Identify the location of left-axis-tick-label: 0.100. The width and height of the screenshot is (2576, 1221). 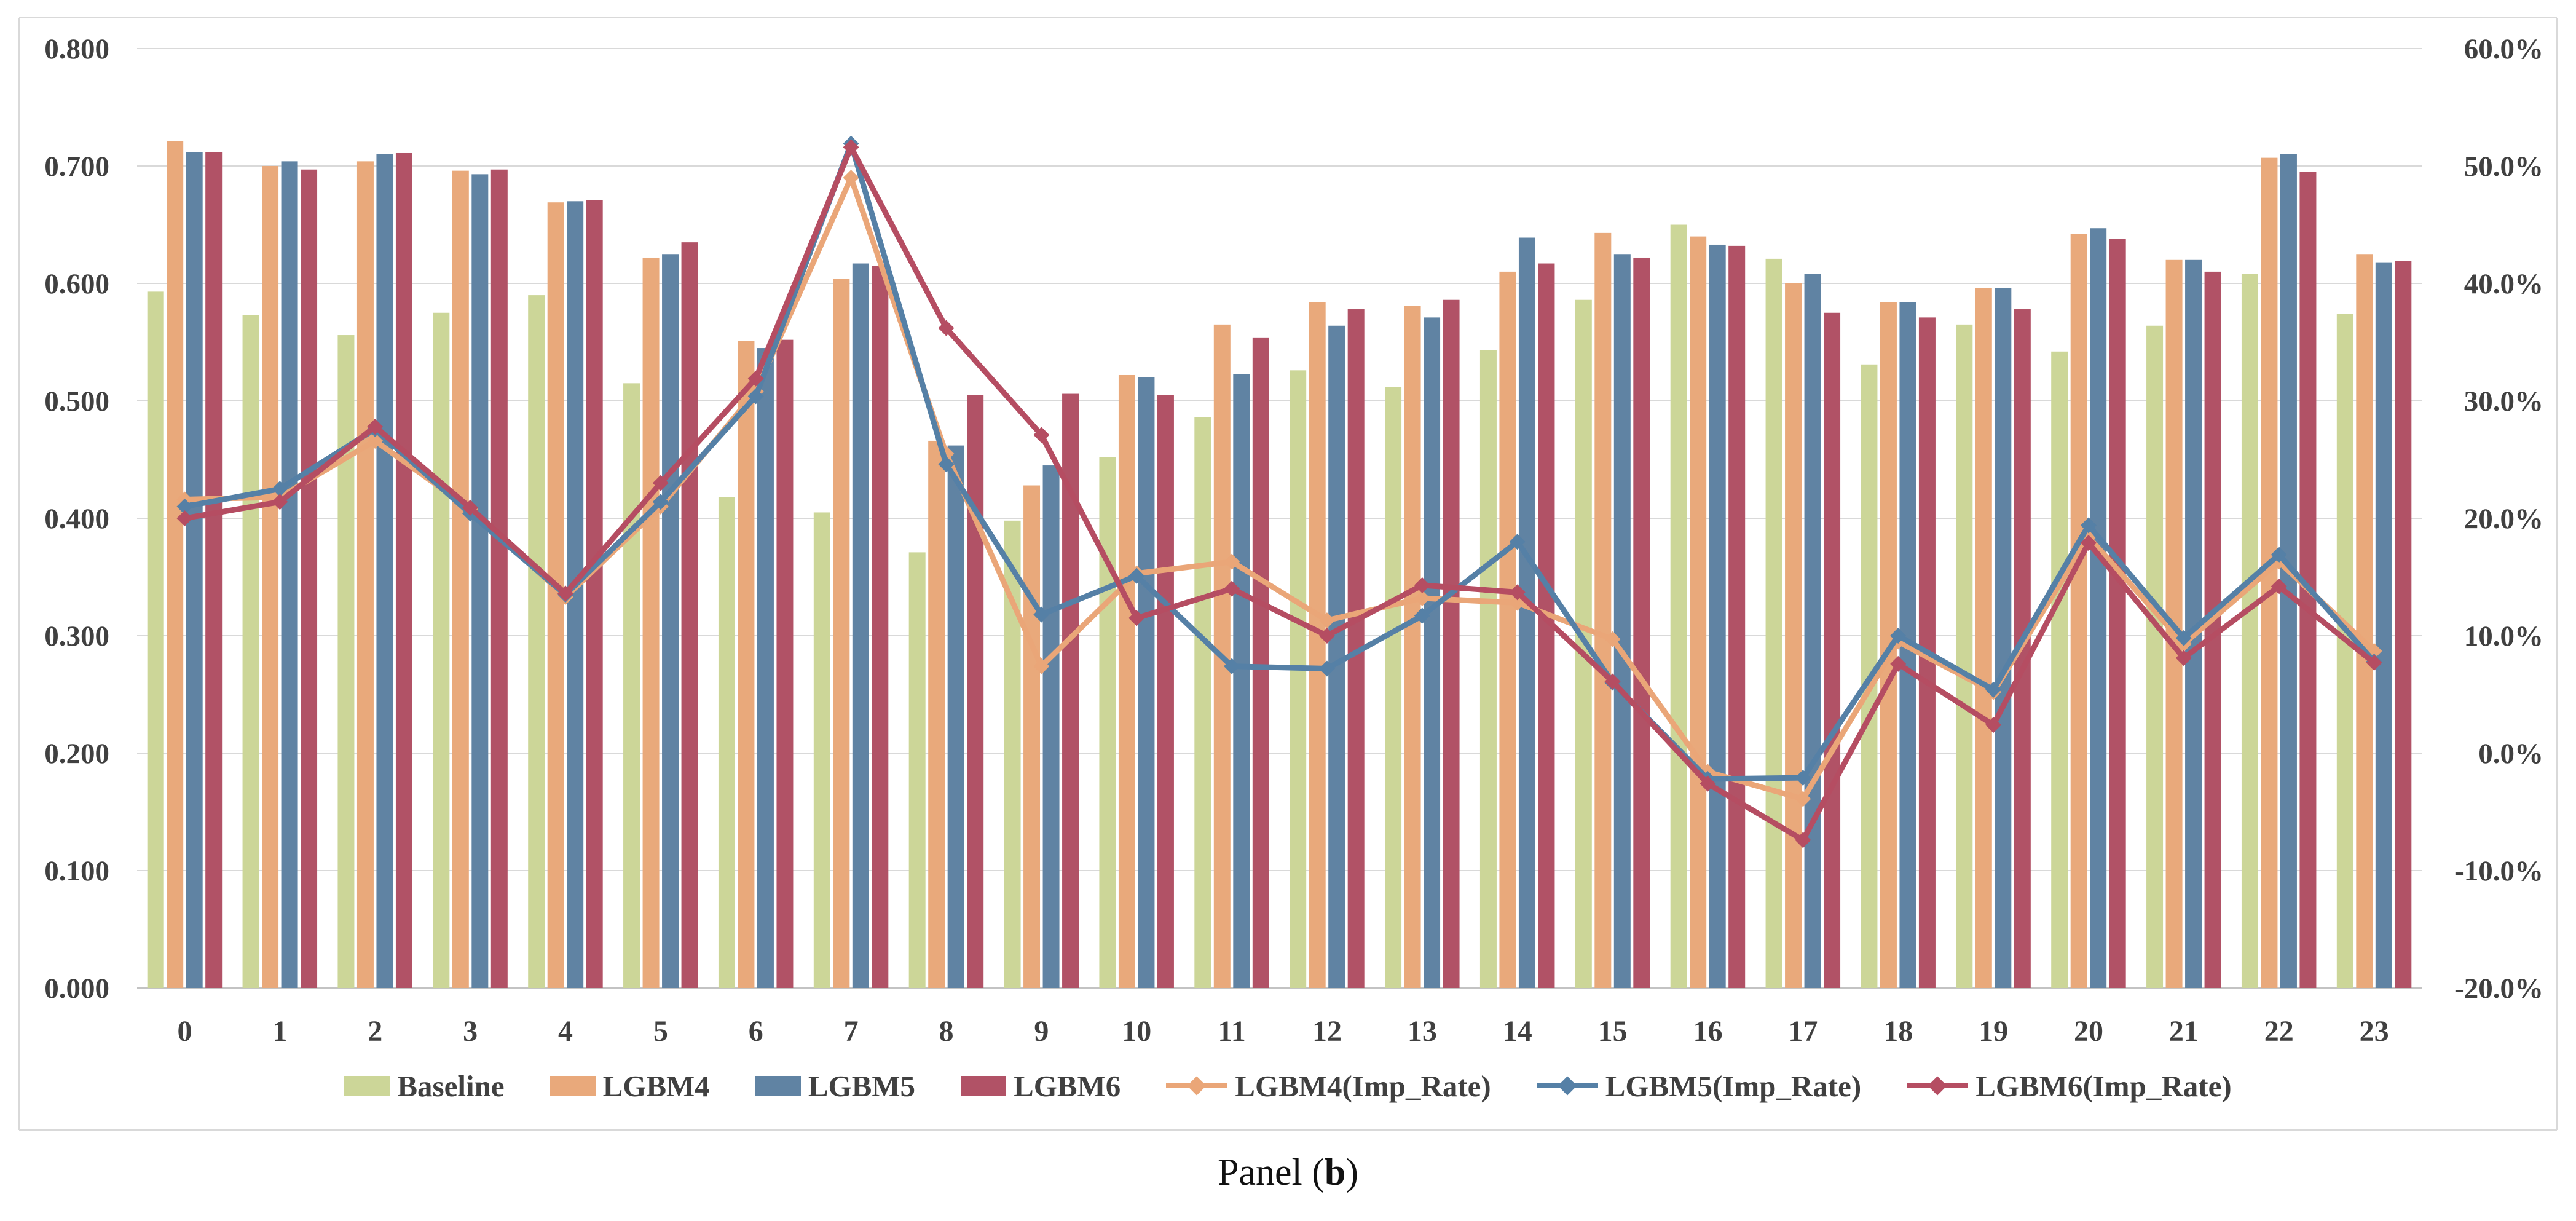
(77, 871).